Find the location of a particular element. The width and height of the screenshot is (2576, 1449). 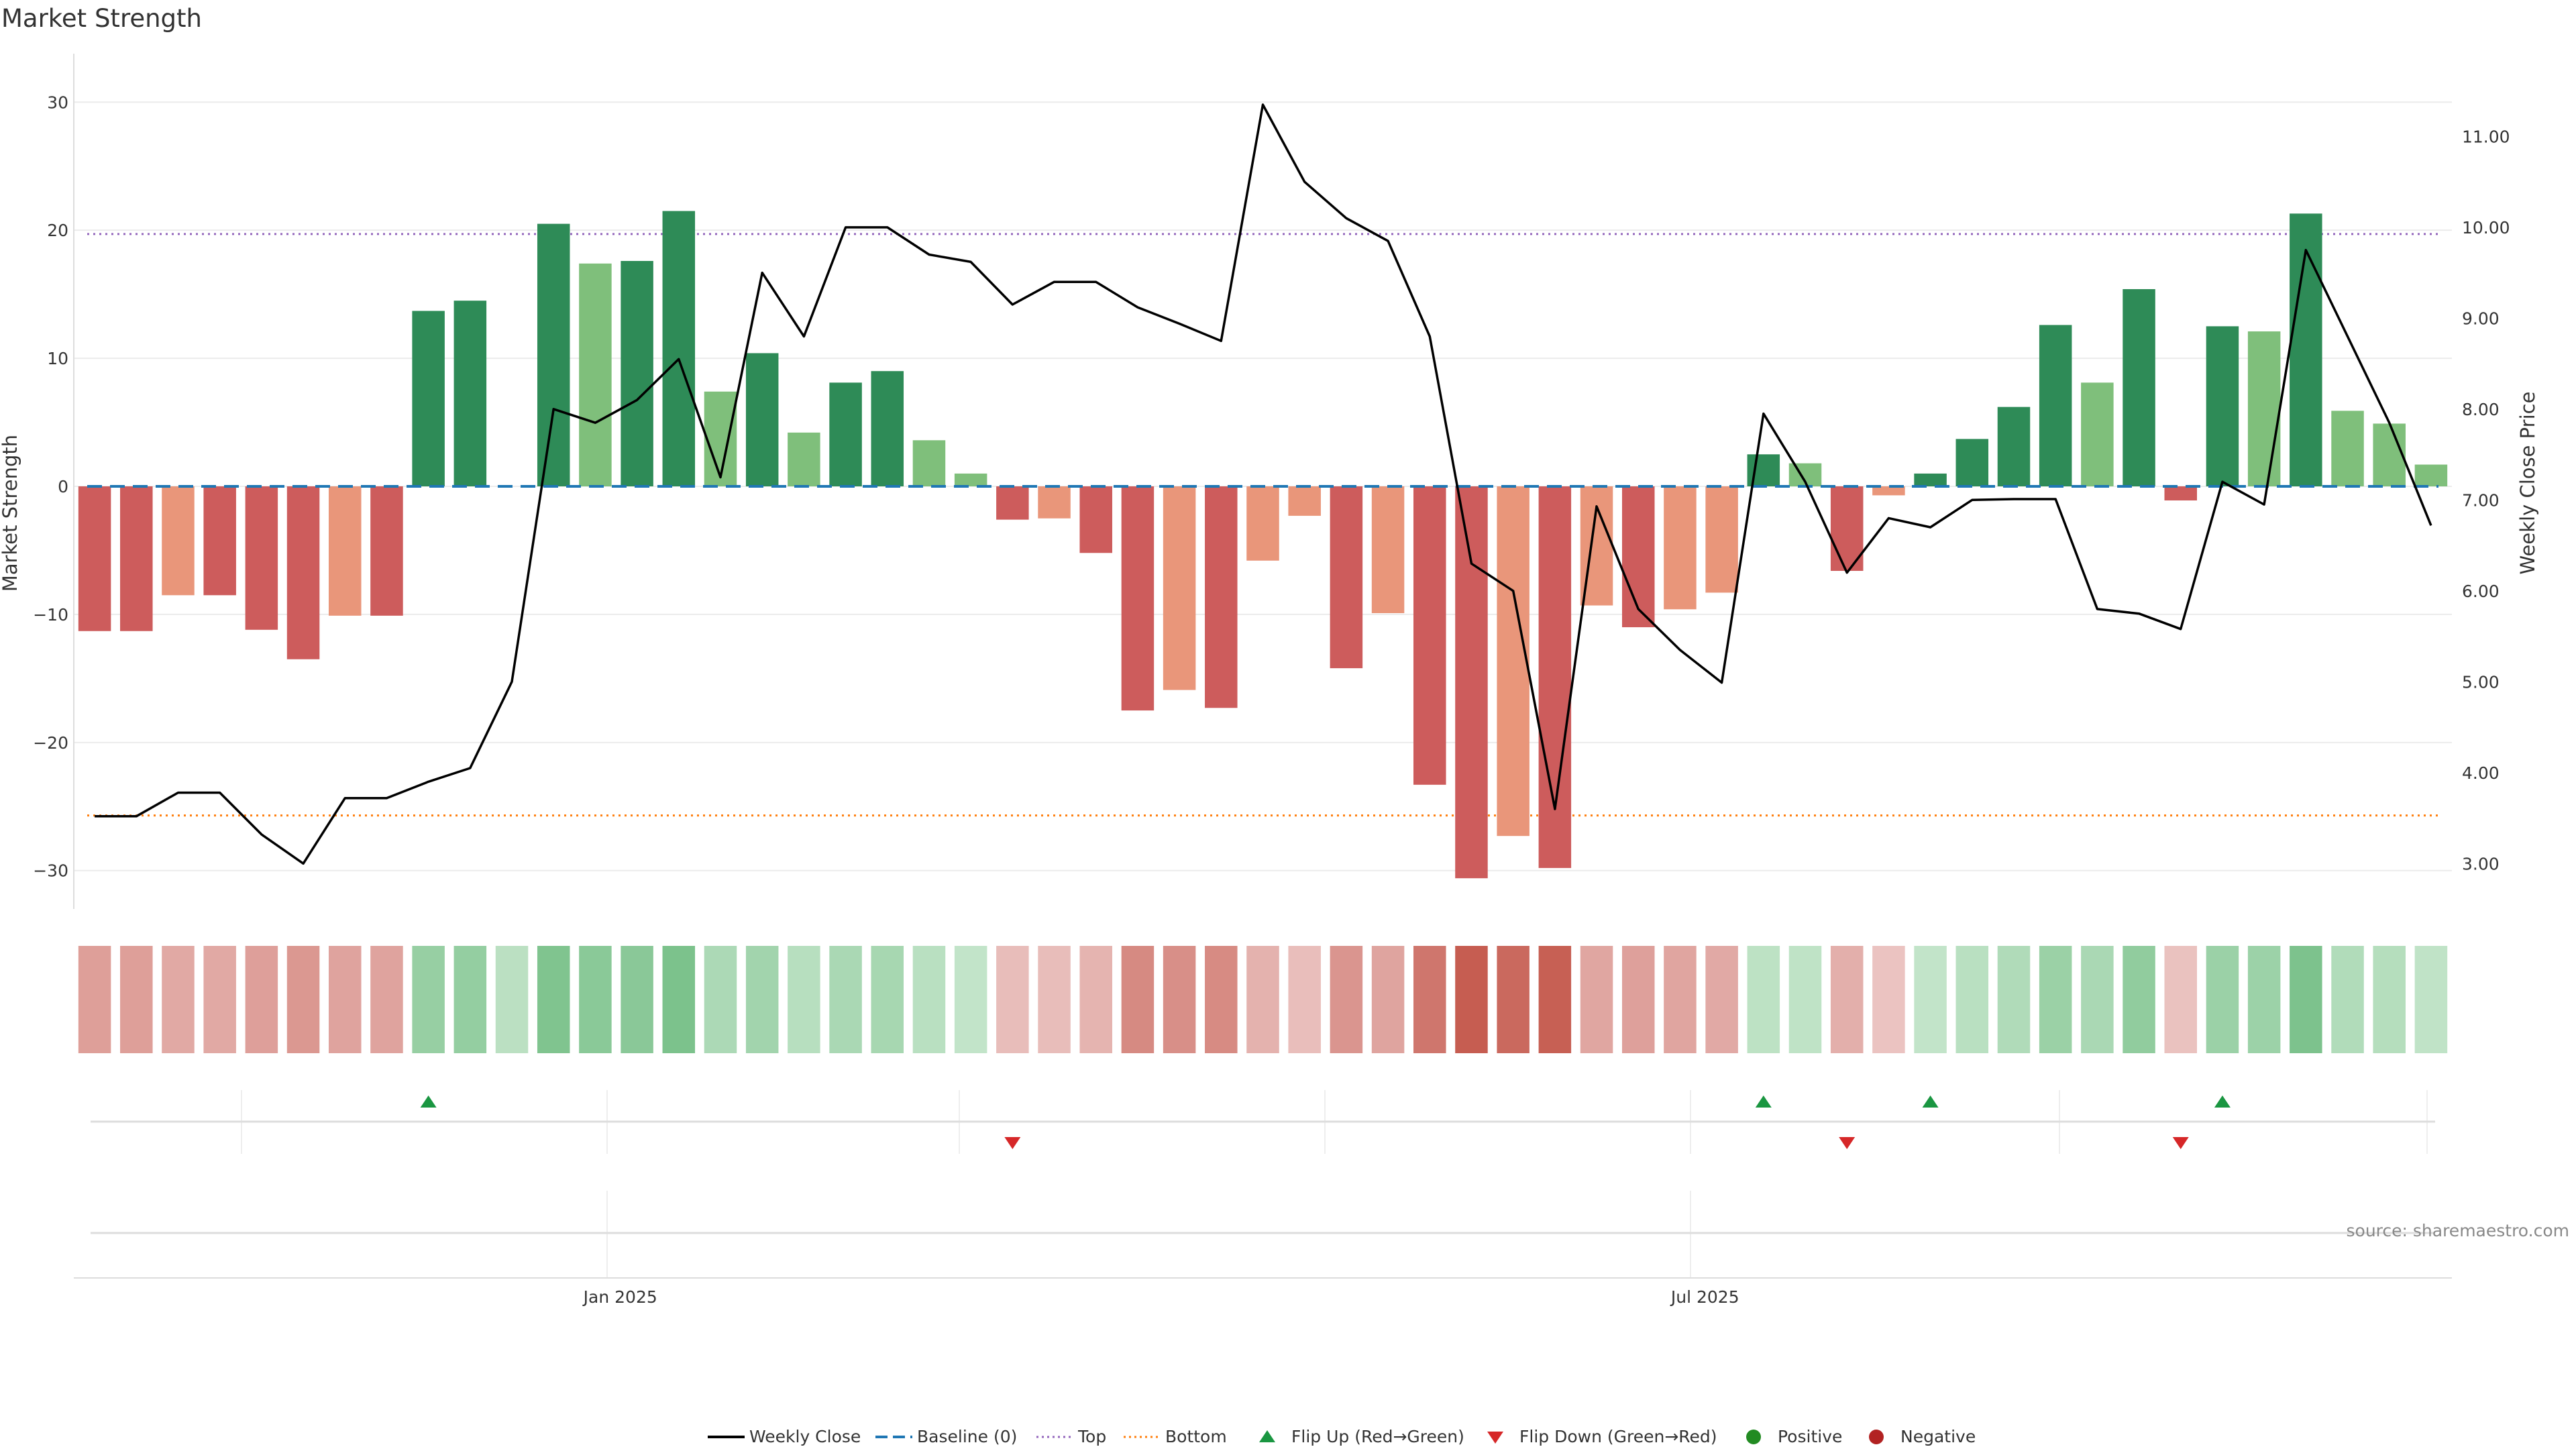

left-tick-label-0: 30 is located at coordinates (57, 102).